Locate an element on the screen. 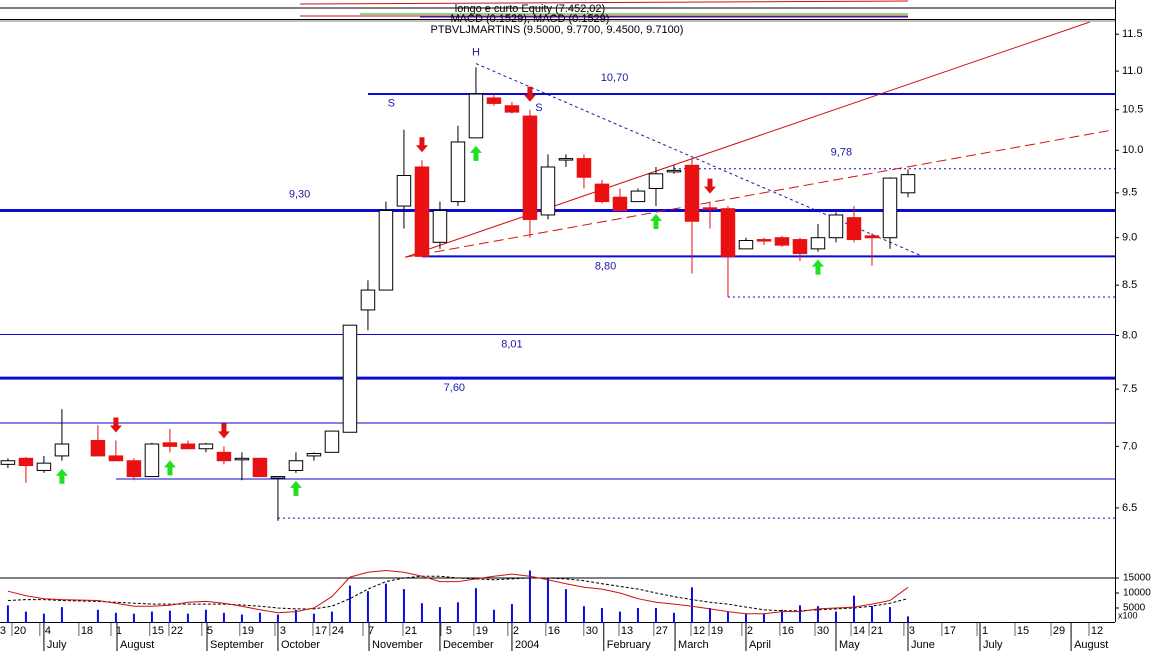 The image size is (1163, 651). header-line: longo e curto Equity (7.452,02) is located at coordinates (530, 9).